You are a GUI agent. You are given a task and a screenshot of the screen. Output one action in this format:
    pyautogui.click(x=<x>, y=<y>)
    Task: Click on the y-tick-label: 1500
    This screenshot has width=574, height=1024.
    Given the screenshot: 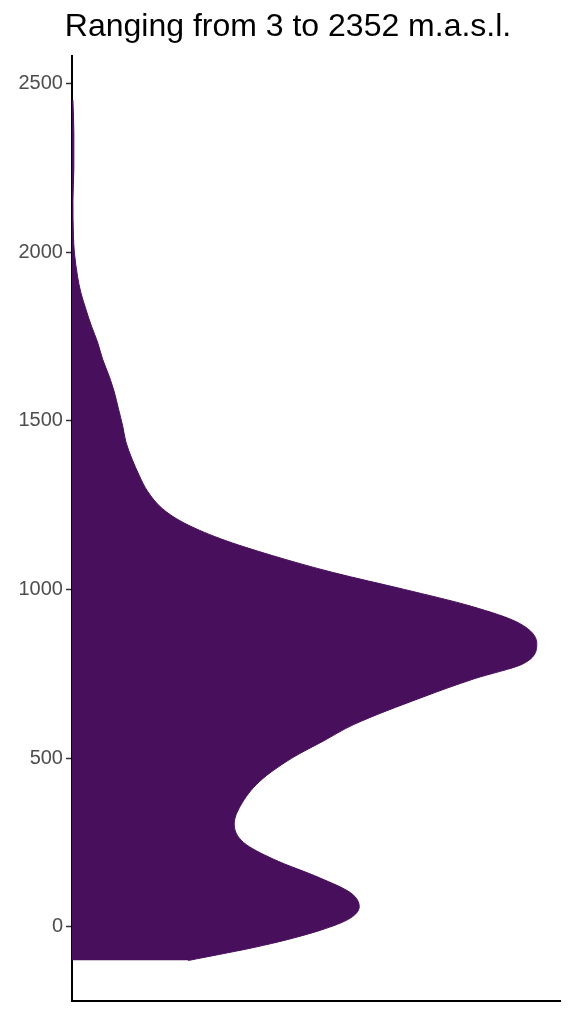 What is the action you would take?
    pyautogui.click(x=40, y=419)
    